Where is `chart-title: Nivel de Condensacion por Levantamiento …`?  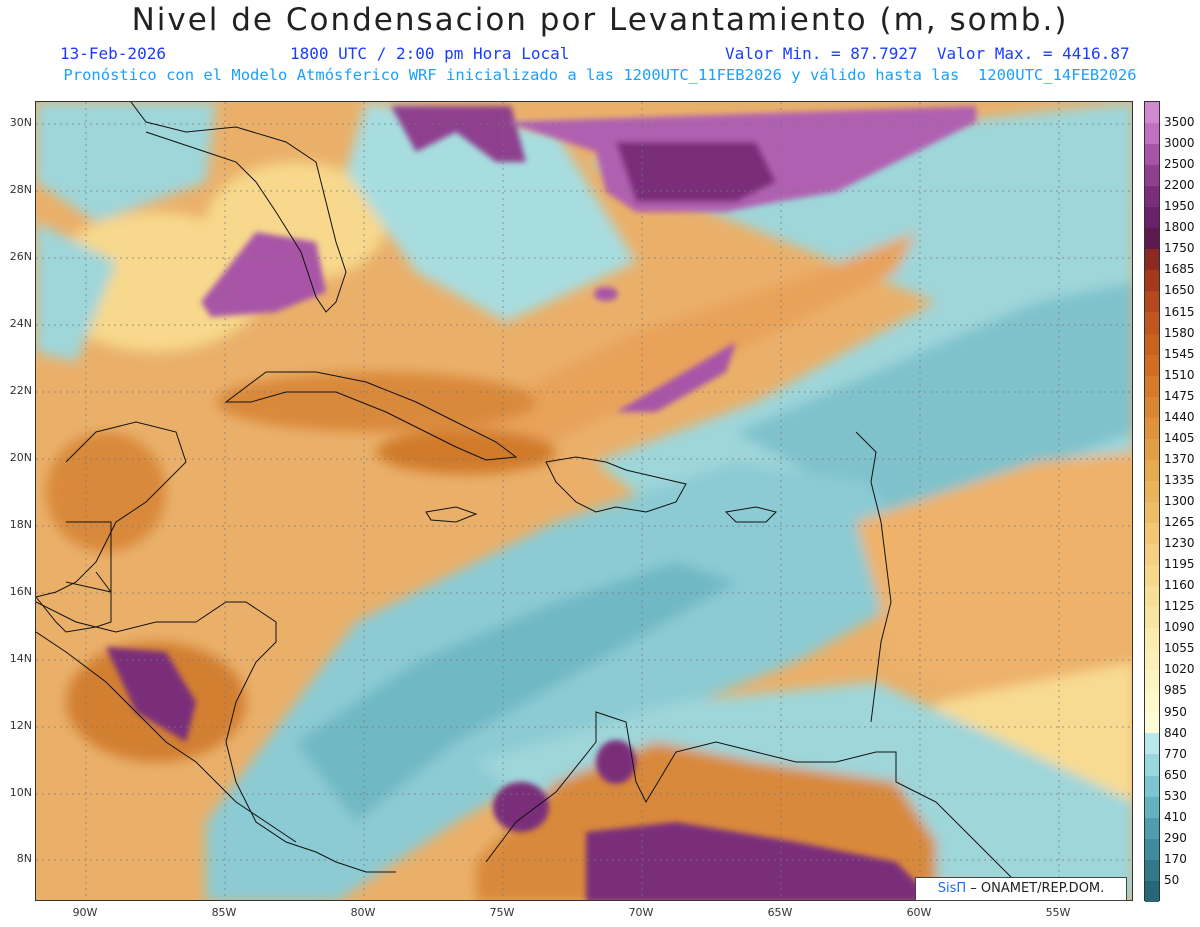 chart-title: Nivel de Condensacion por Levantamiento … is located at coordinates (600, 20).